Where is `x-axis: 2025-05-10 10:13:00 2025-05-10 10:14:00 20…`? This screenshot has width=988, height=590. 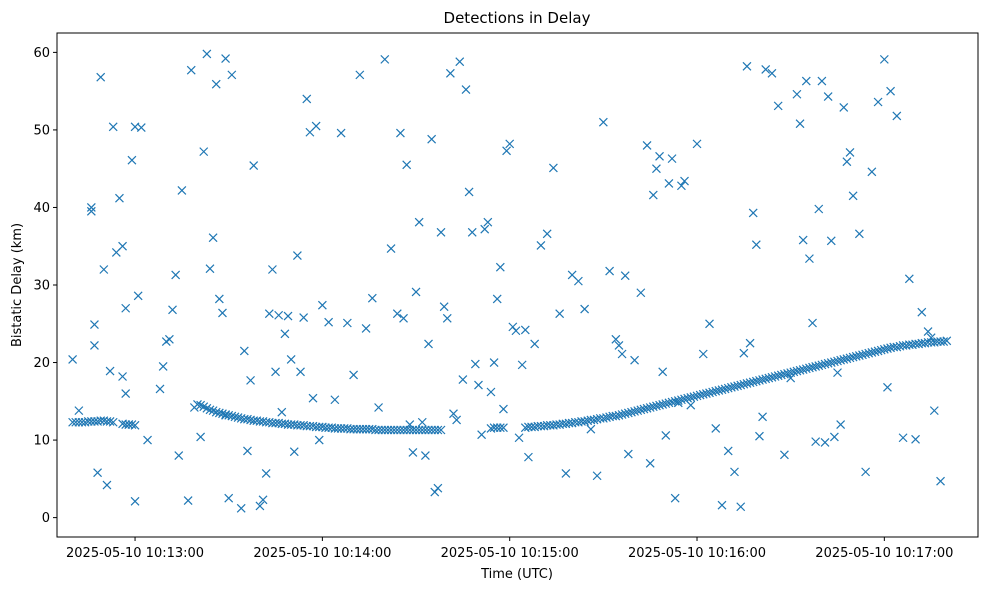
x-axis: 2025-05-10 10:13:00 2025-05-10 10:14:00 20… is located at coordinates (509, 549).